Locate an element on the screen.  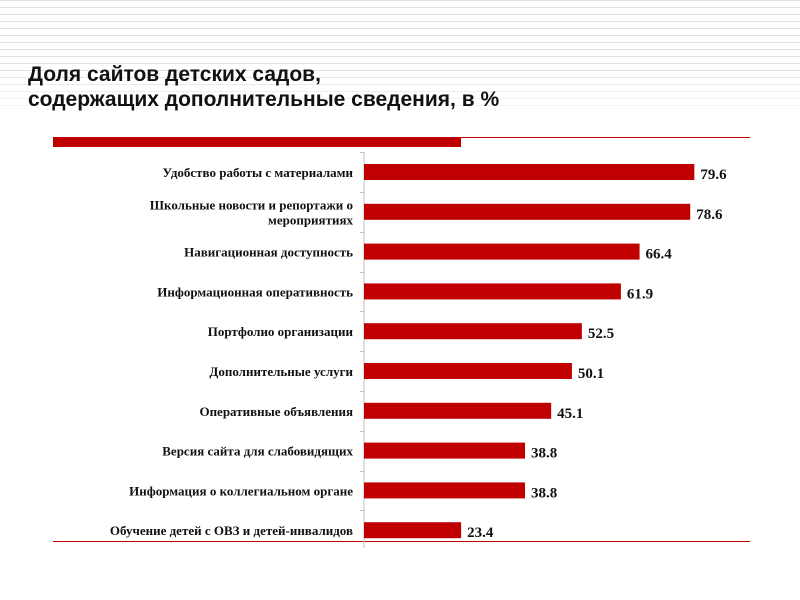
value-label-5: 50.1 is located at coordinates (591, 374).